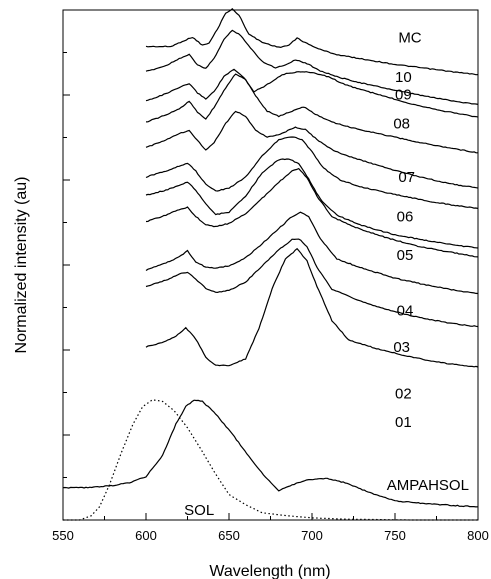  What do you see at coordinates (403, 77) in the screenshot?
I see `series-label-10: 10` at bounding box center [403, 77].